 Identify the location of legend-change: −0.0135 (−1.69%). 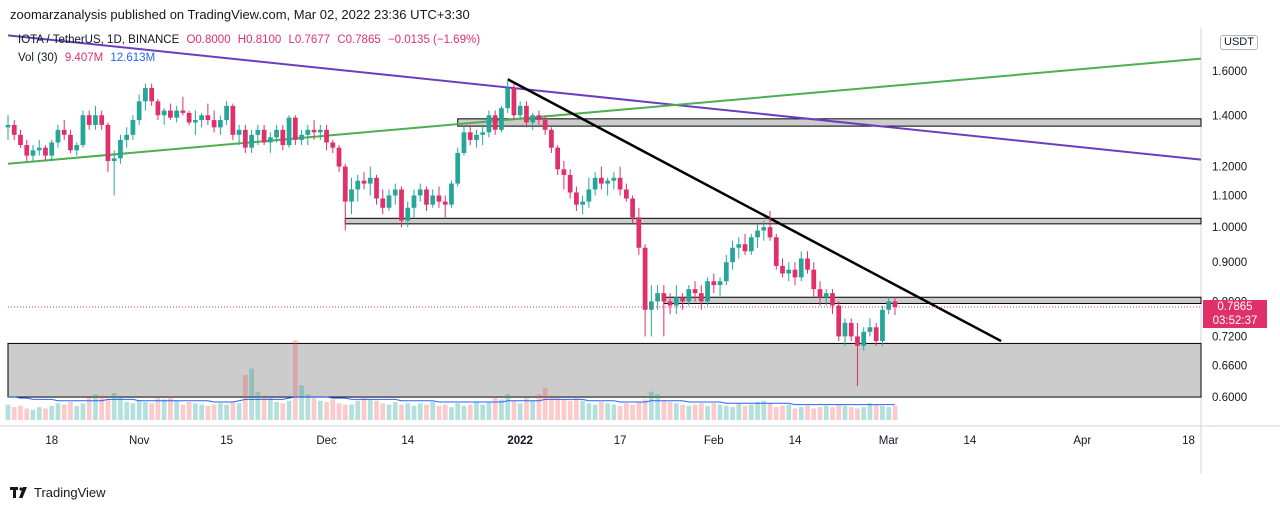
(434, 40).